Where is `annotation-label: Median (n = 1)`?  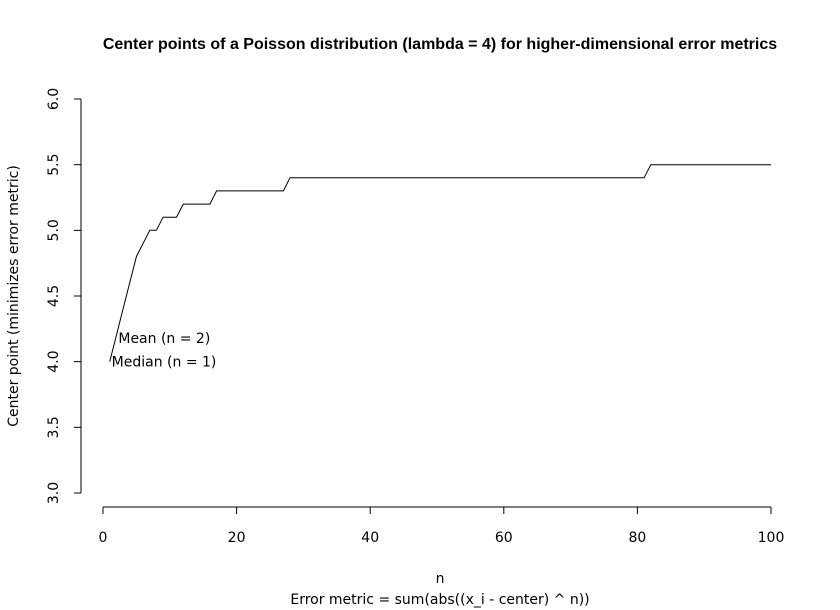 annotation-label: Median (n = 1) is located at coordinates (164, 363).